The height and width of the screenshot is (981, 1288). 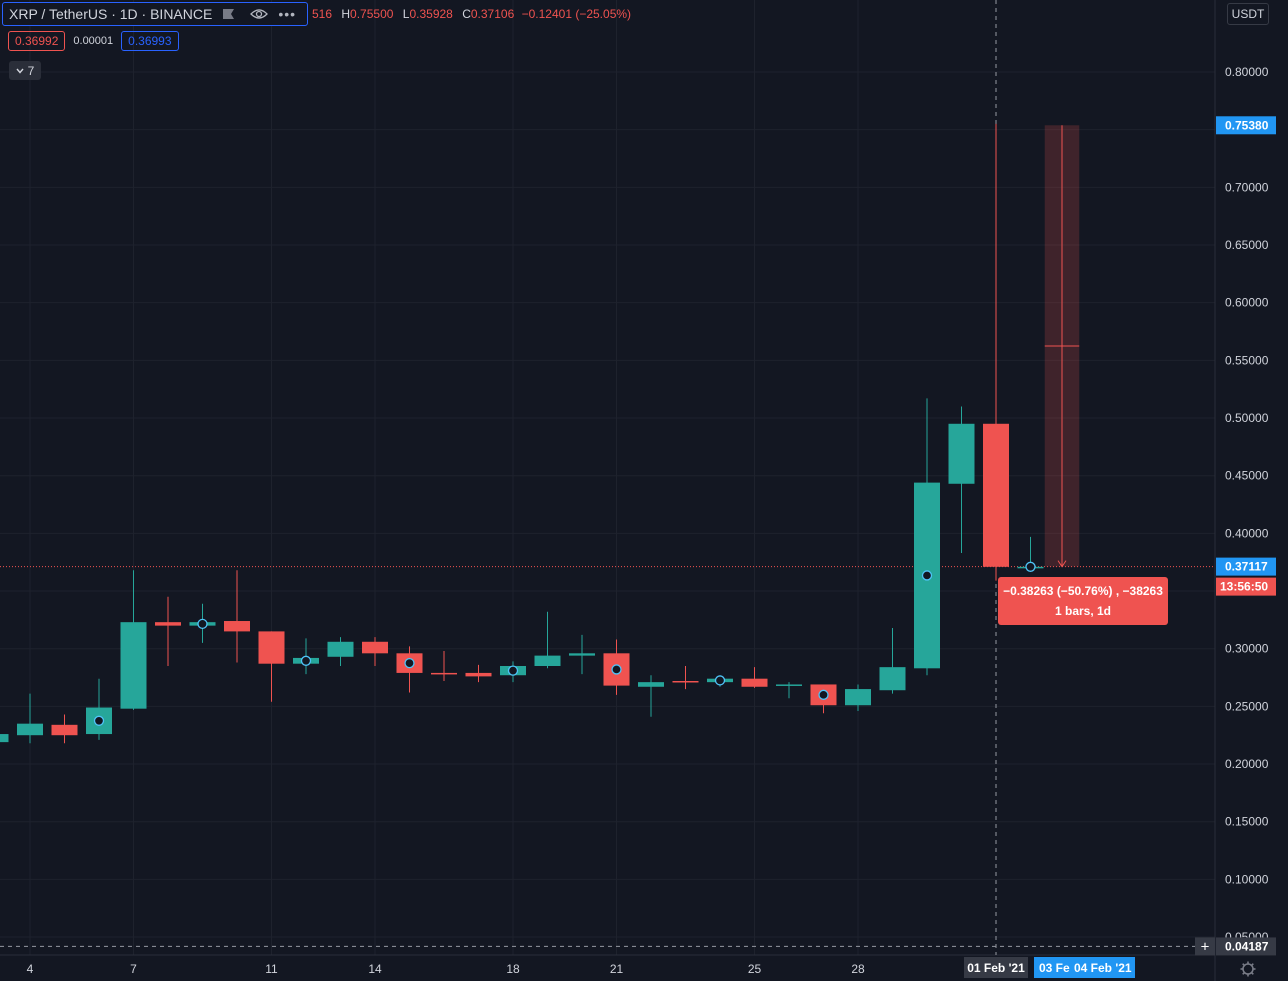 What do you see at coordinates (1247, 476) in the screenshot?
I see `y-tick-label: 0.45000` at bounding box center [1247, 476].